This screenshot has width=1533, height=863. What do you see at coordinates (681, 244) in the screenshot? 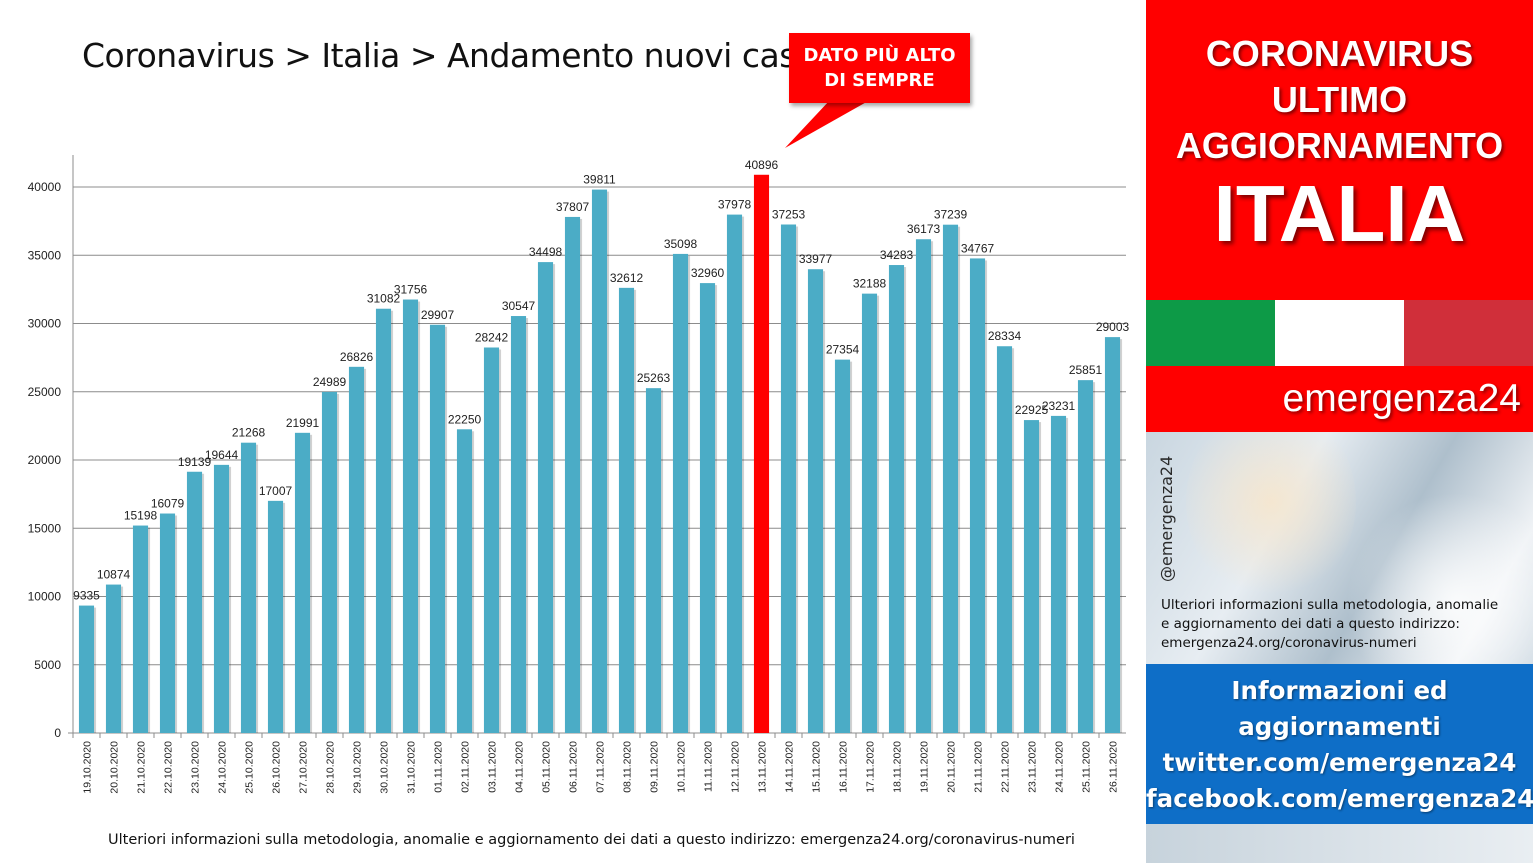
I see `bar-value-label: 35098` at bounding box center [681, 244].